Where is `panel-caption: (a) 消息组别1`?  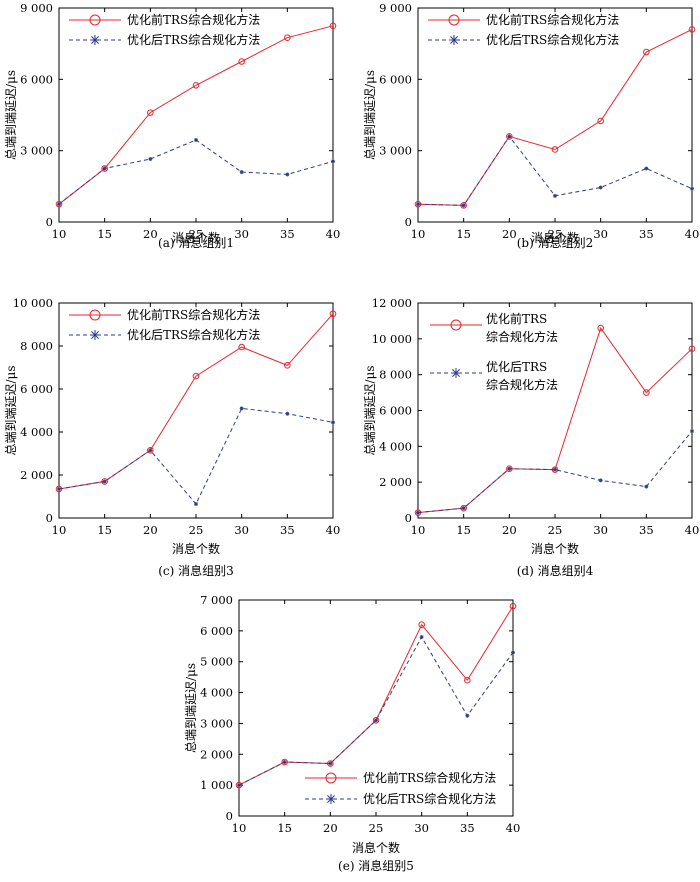
panel-caption: (a) 消息组别1 is located at coordinates (196, 242).